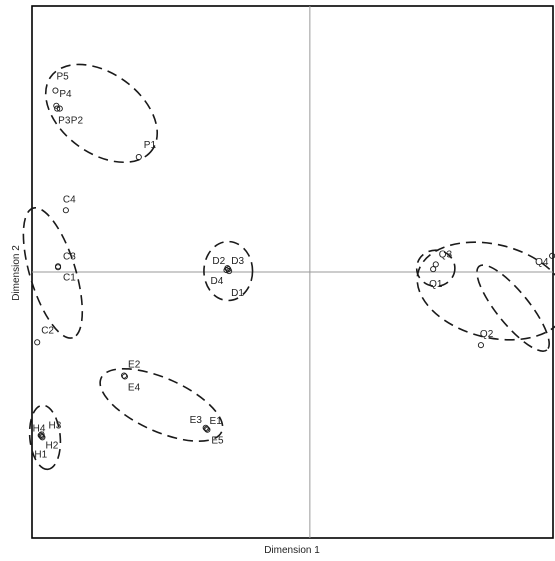 The image size is (555, 561). What do you see at coordinates (16, 273) in the screenshot?
I see `y-axis-title: Dimension 2` at bounding box center [16, 273].